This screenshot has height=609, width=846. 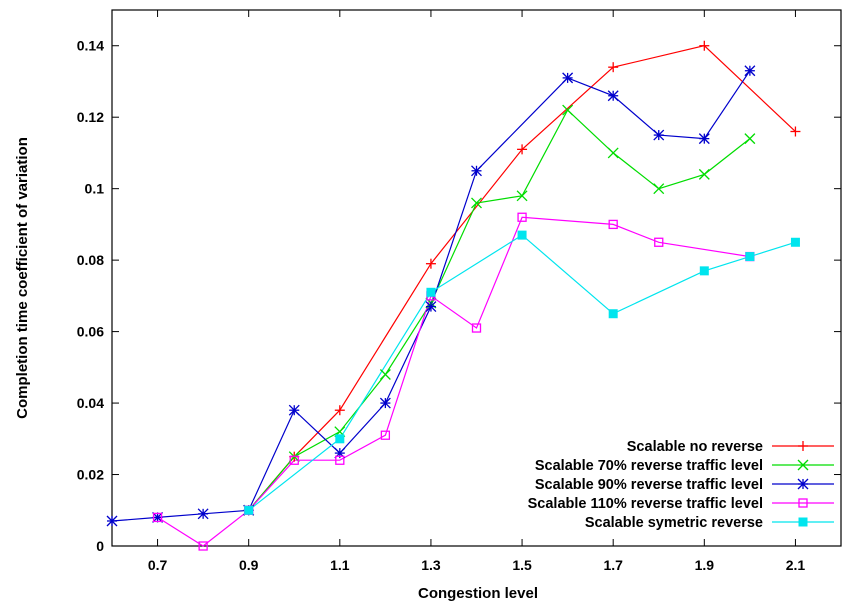 I want to click on y-tick-label: 0, so click(x=100, y=546).